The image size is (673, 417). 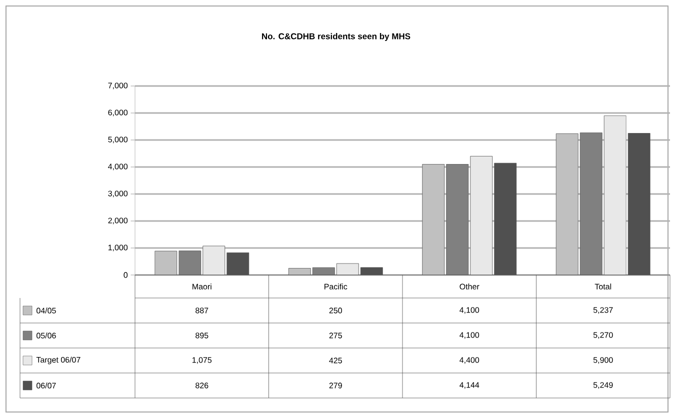 What do you see at coordinates (118, 86) in the screenshot?
I see `y-tick-label: 7,000` at bounding box center [118, 86].